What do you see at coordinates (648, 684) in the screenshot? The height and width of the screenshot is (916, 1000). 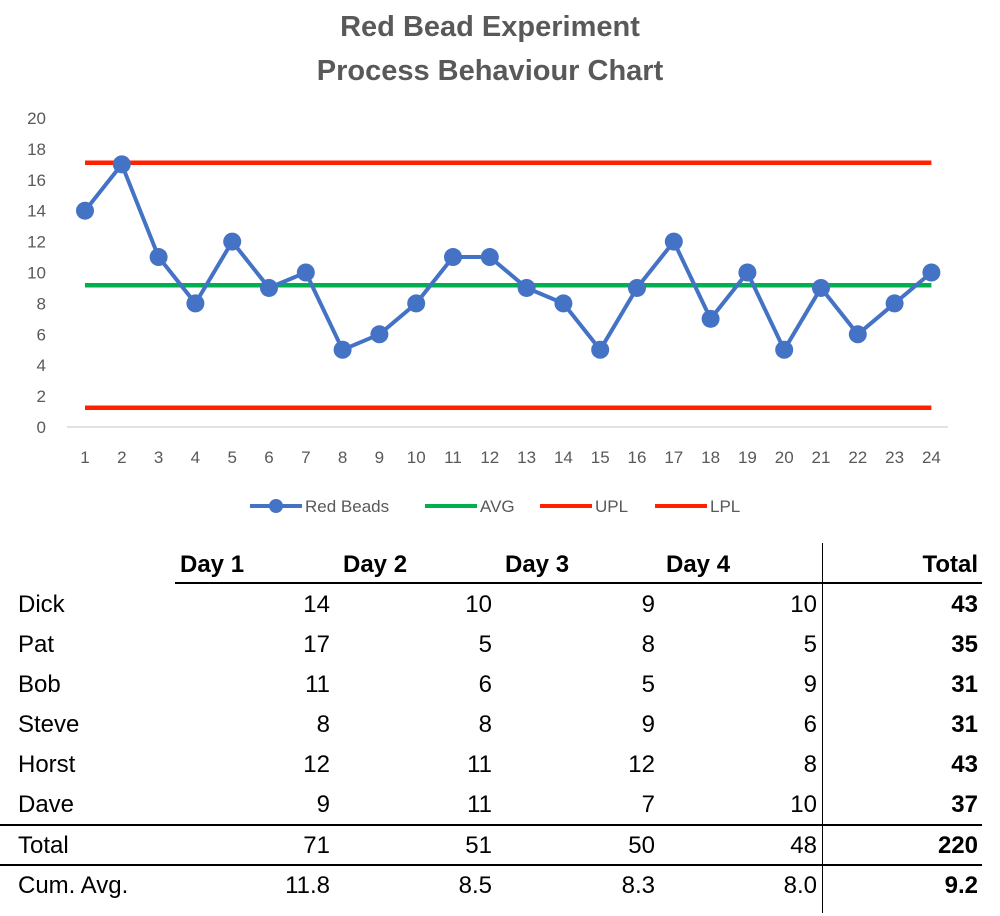 I see `cell-day3: 5` at bounding box center [648, 684].